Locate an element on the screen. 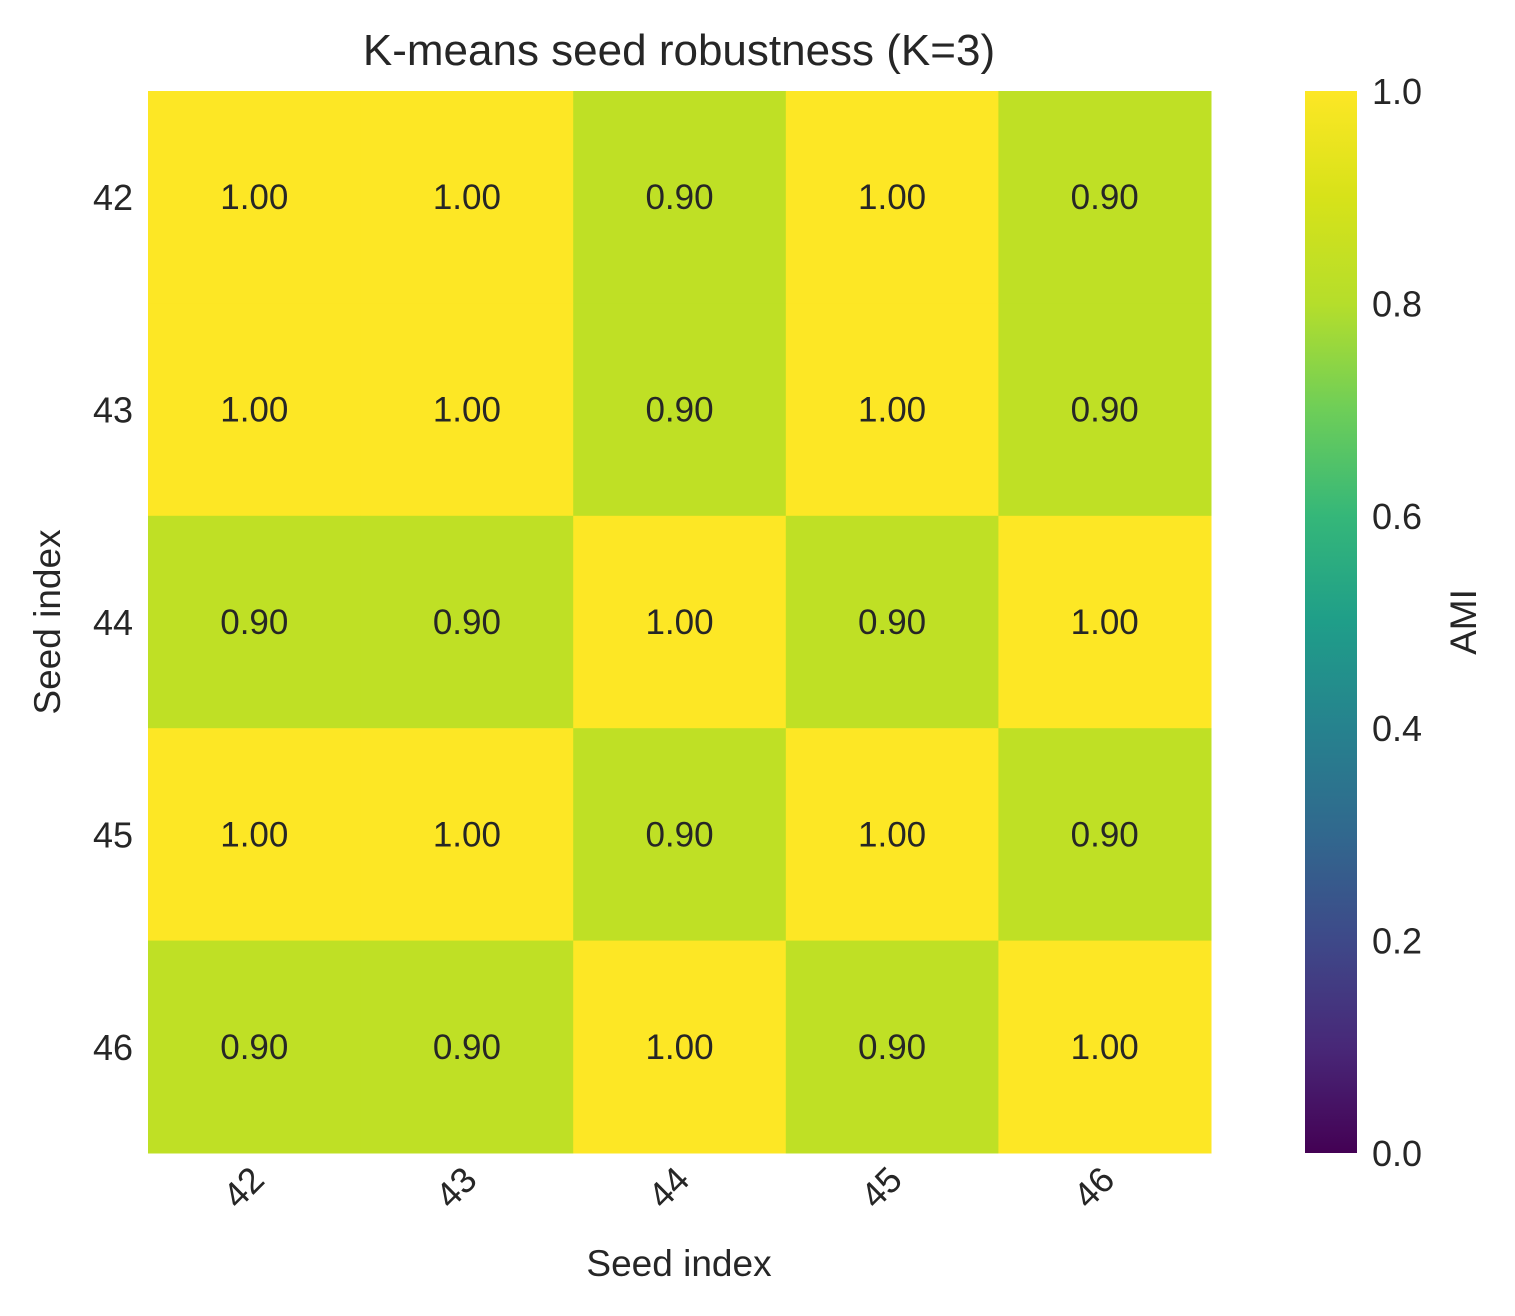 The width and height of the screenshot is (1515, 1316). heatmap-cell-r1-c2 is located at coordinates (680, 410).